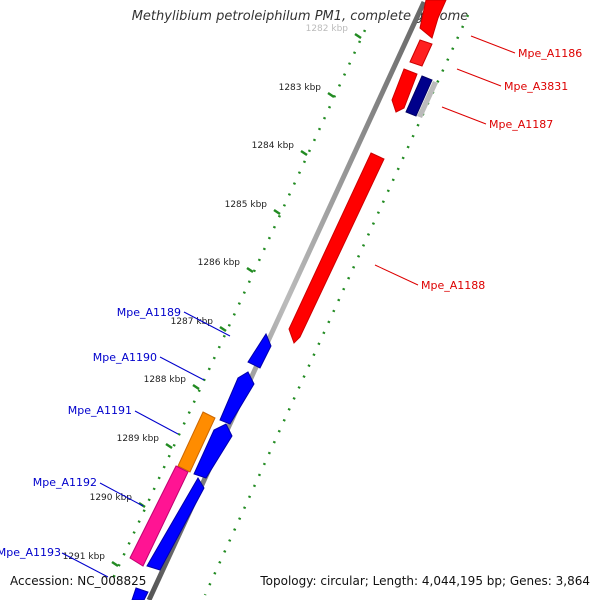 The width and height of the screenshot is (600, 600). I want to click on tick-label: 1285 kbp, so click(246, 205).